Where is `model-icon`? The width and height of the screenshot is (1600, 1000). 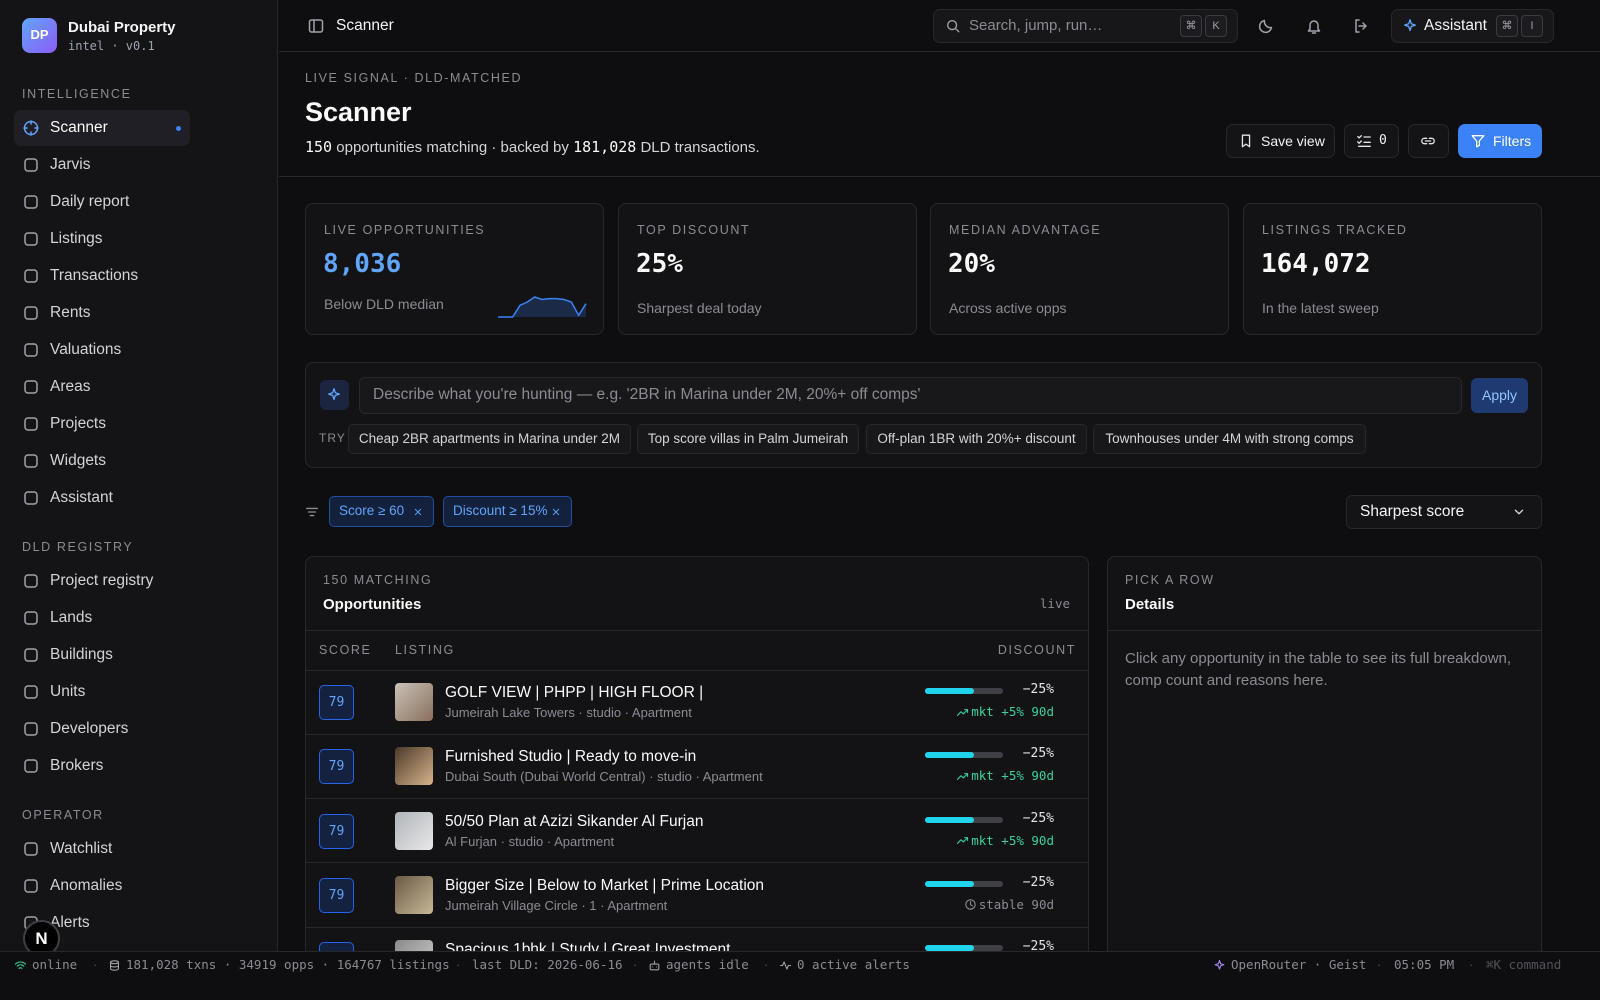
model-icon is located at coordinates (1219, 964).